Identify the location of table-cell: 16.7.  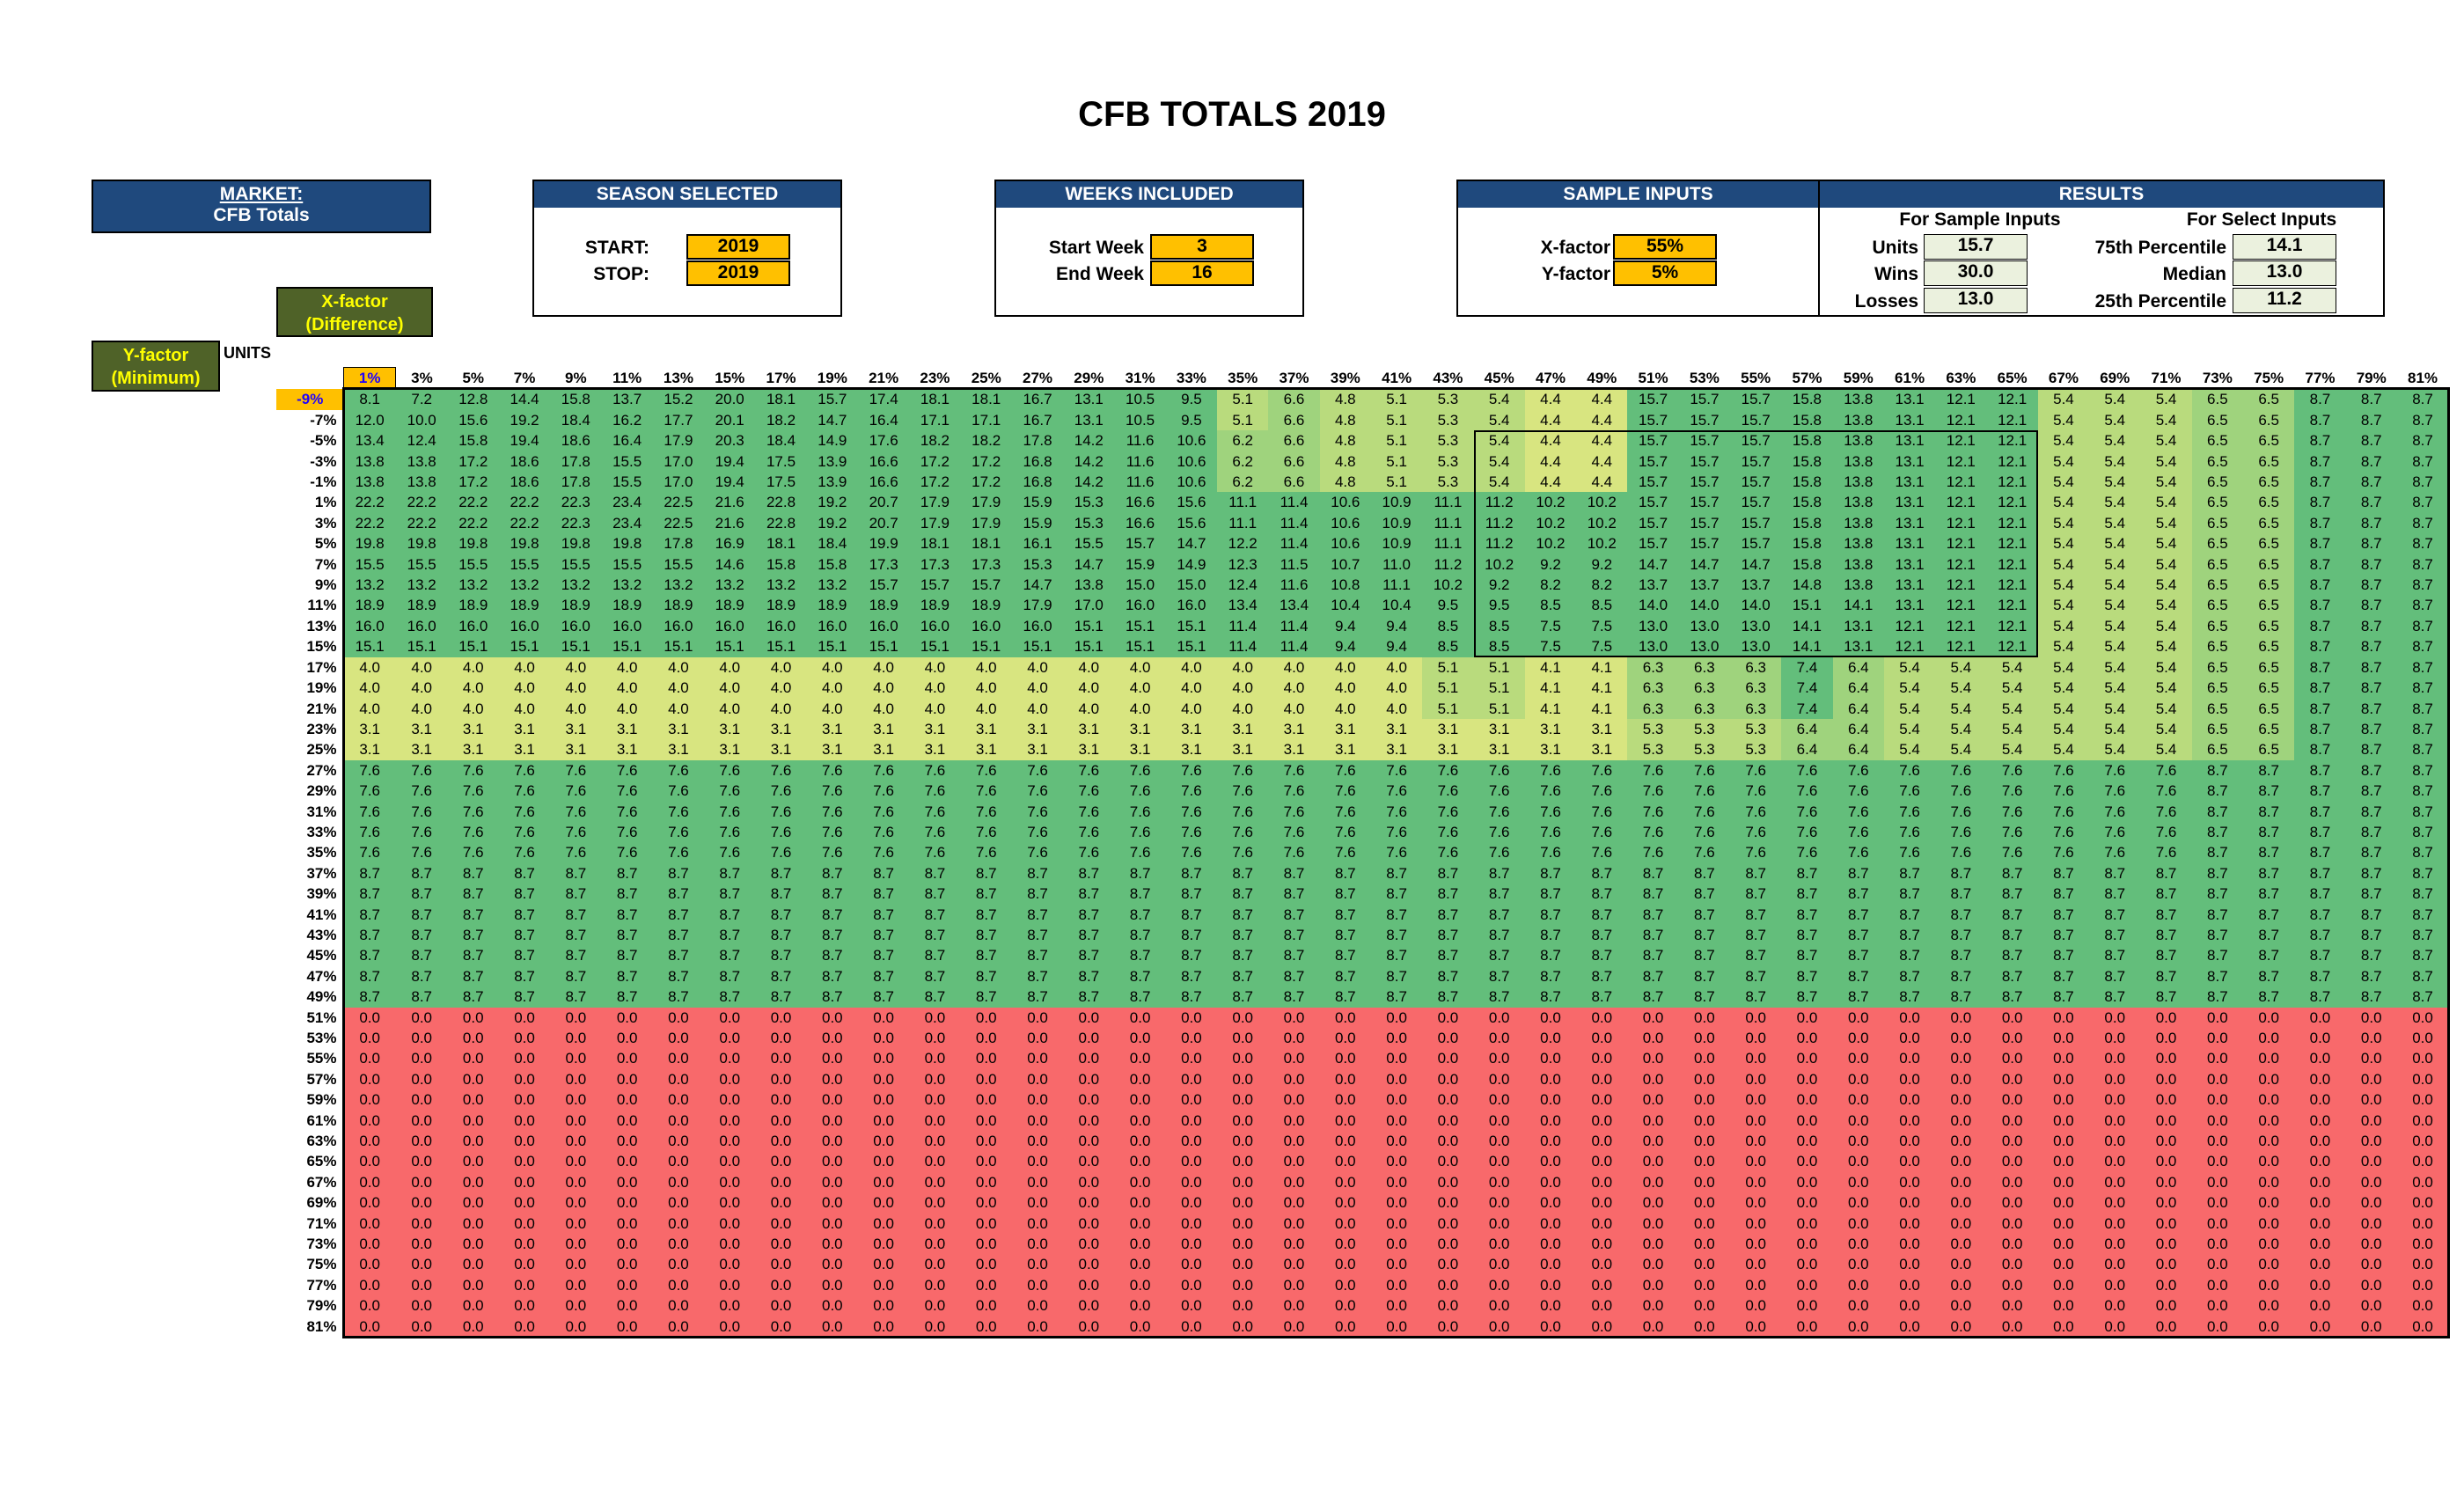
(1037, 399).